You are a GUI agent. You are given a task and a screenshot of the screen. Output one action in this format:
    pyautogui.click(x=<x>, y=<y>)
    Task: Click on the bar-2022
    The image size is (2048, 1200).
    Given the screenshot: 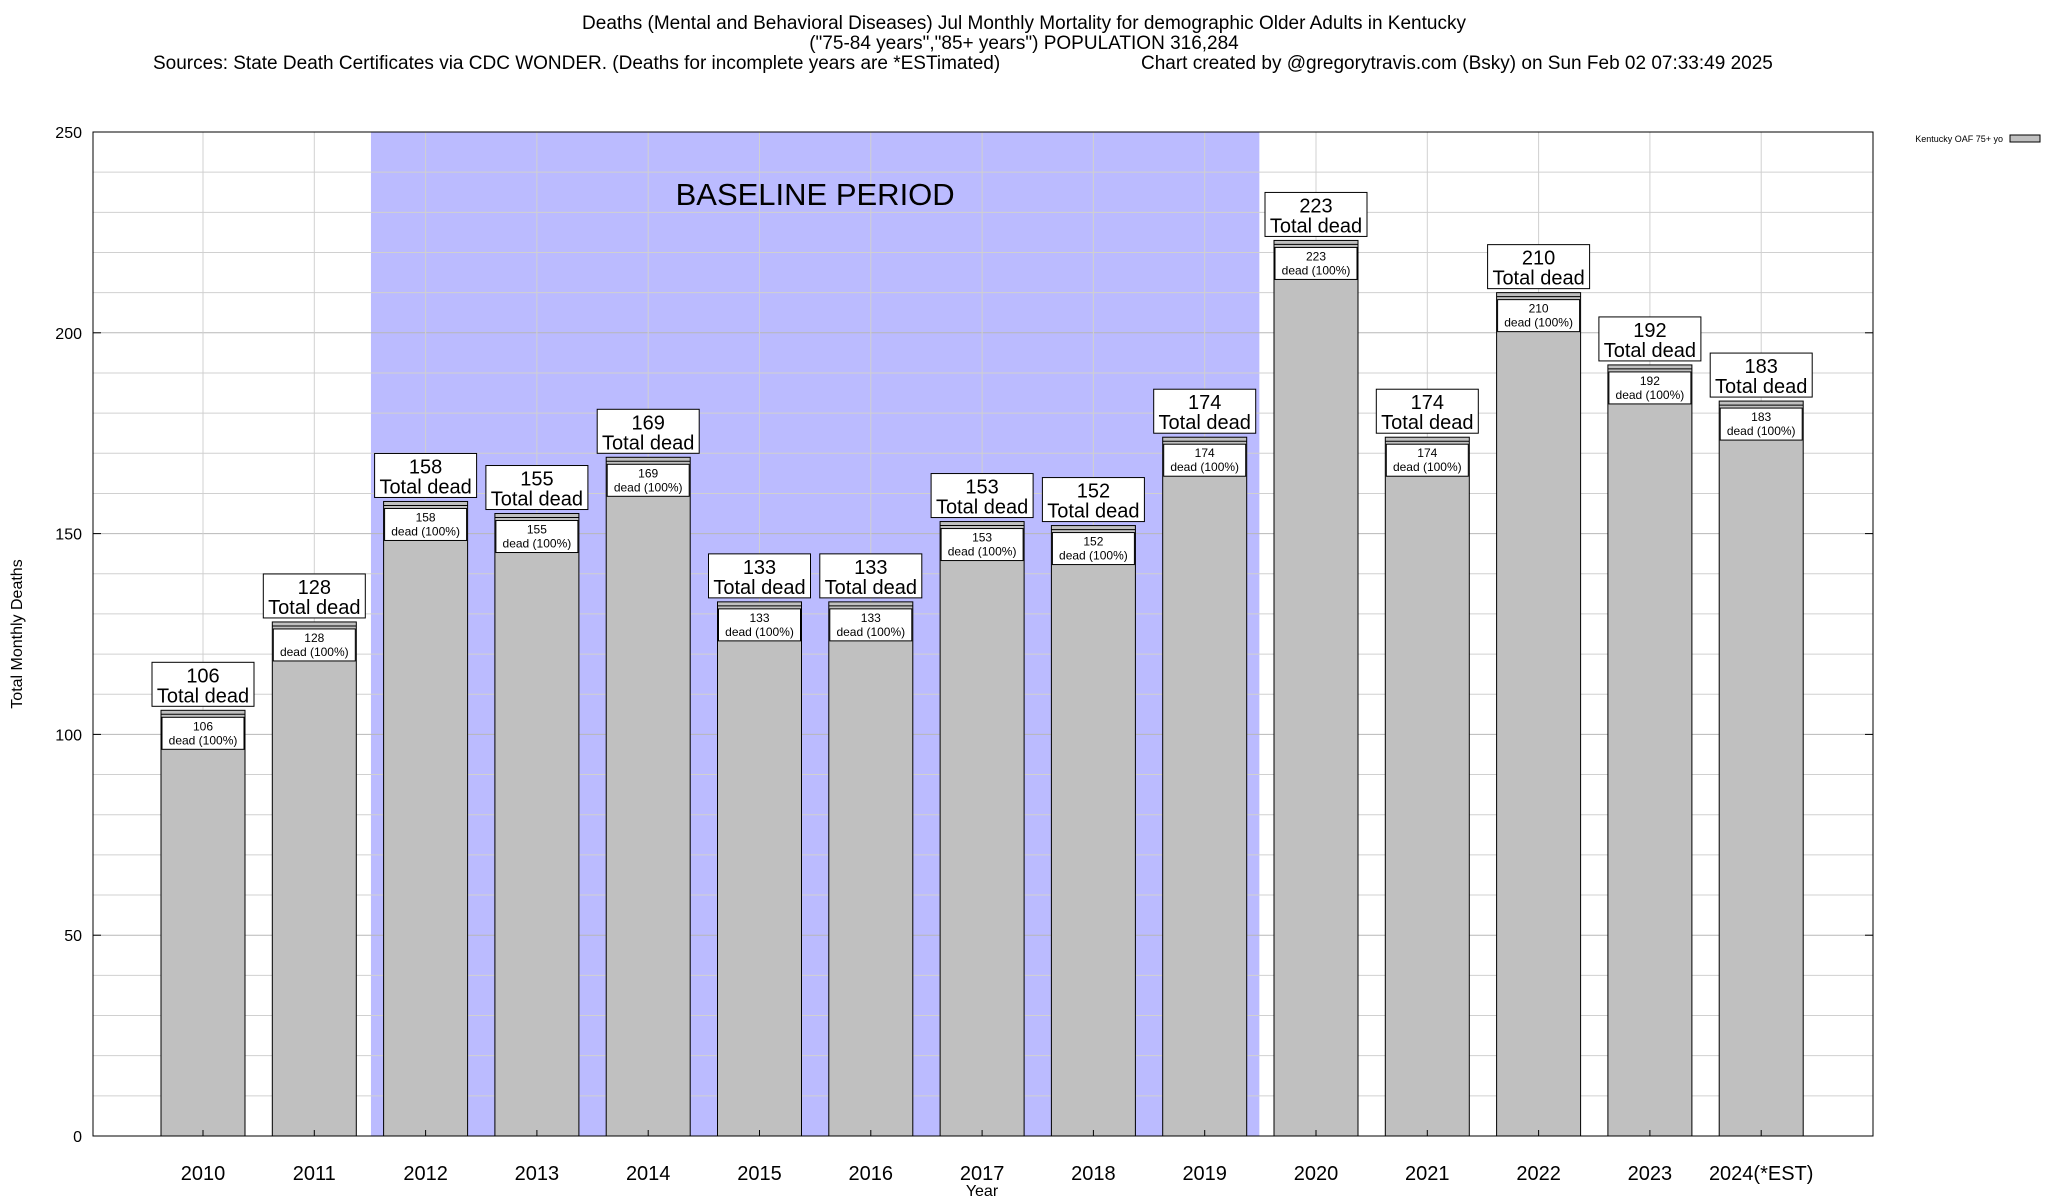 What is the action you would take?
    pyautogui.click(x=1539, y=714)
    